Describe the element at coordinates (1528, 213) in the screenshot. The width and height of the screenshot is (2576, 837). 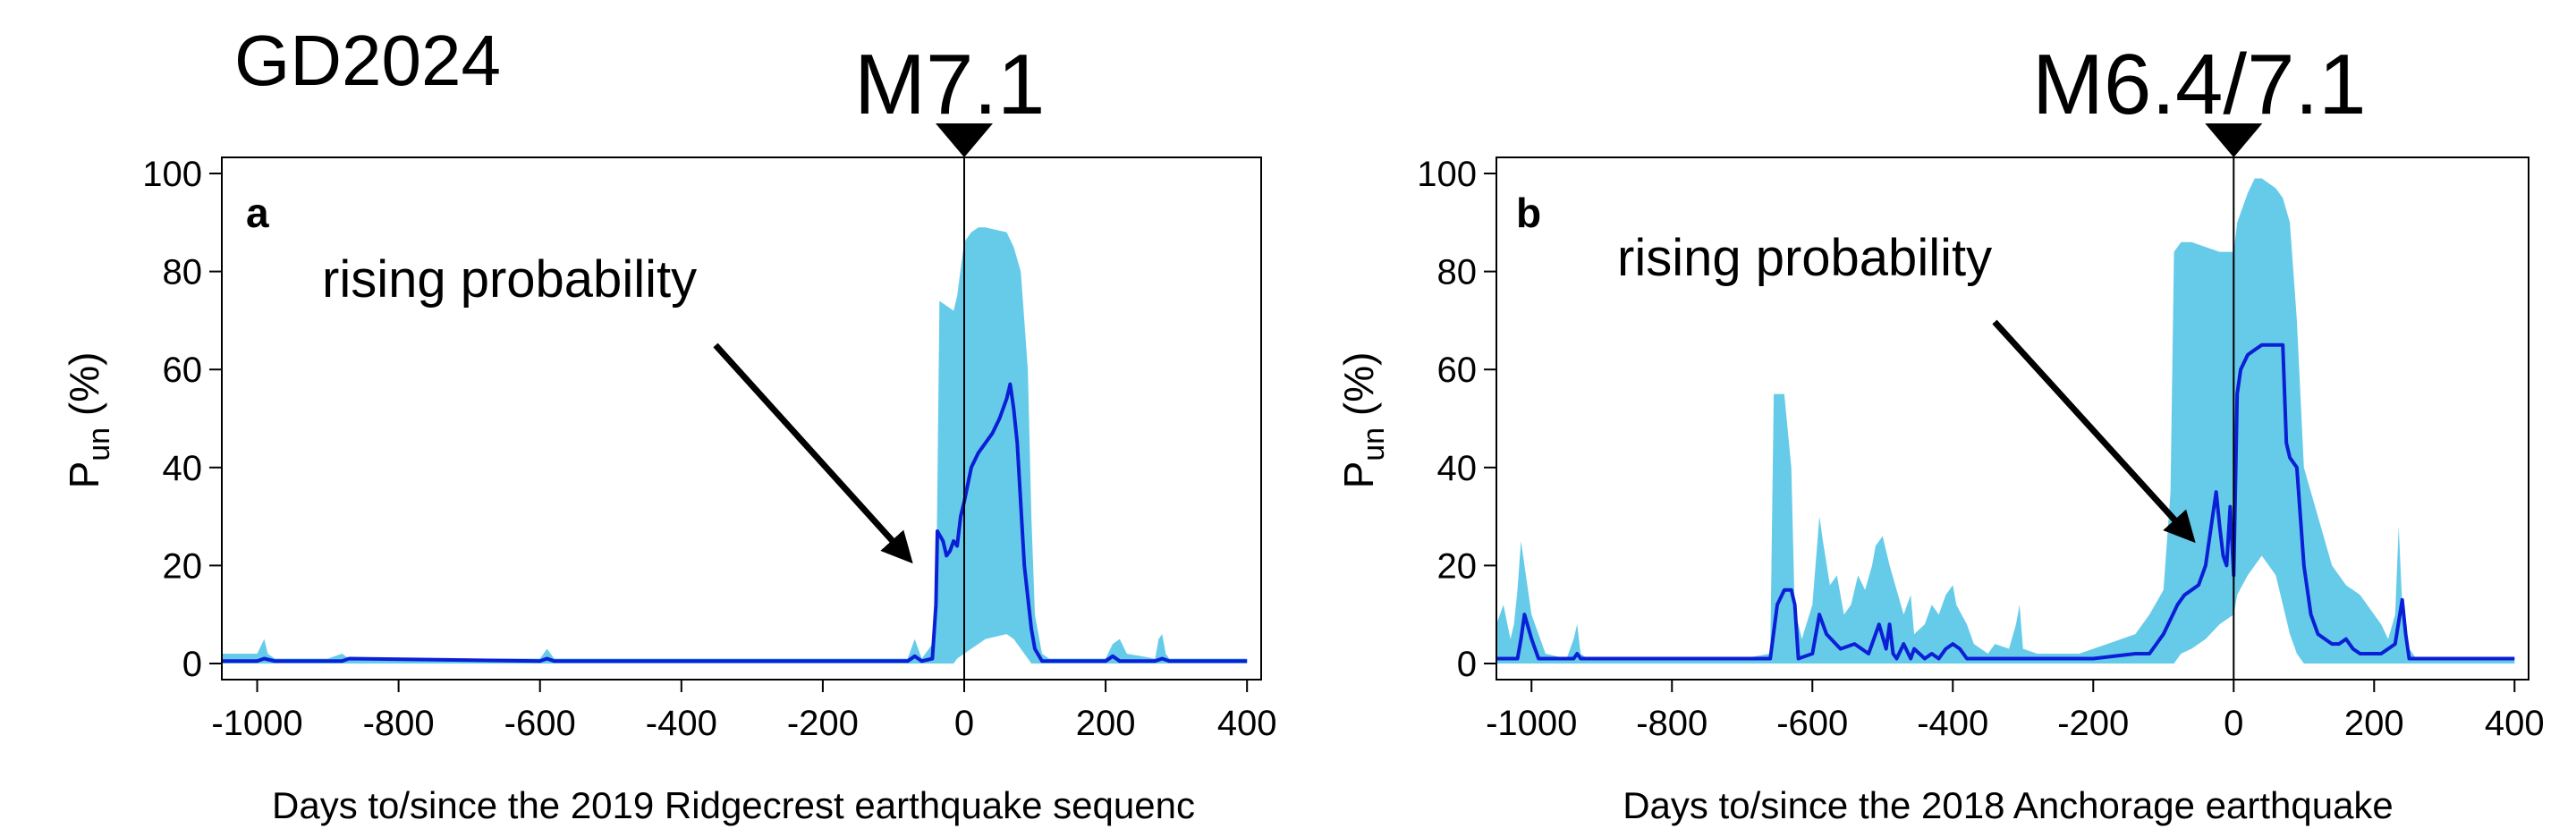
I see `panel-label-b: b` at that location.